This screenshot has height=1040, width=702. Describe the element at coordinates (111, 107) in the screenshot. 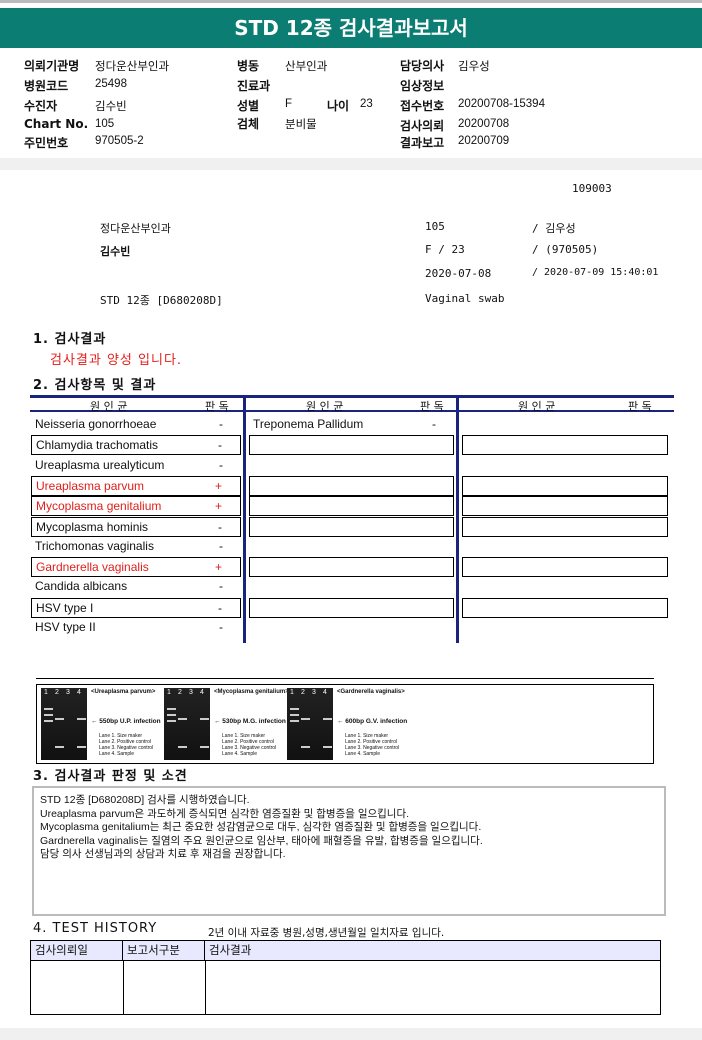

I see `header-value: 김수빈` at that location.